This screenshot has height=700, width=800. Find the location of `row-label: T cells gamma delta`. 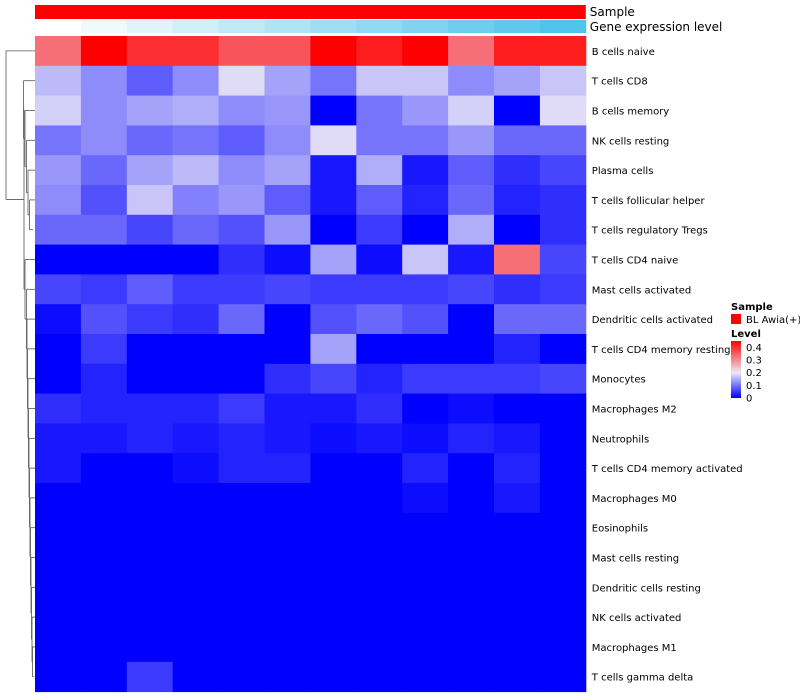

row-label: T cells gamma delta is located at coordinates (642, 678).